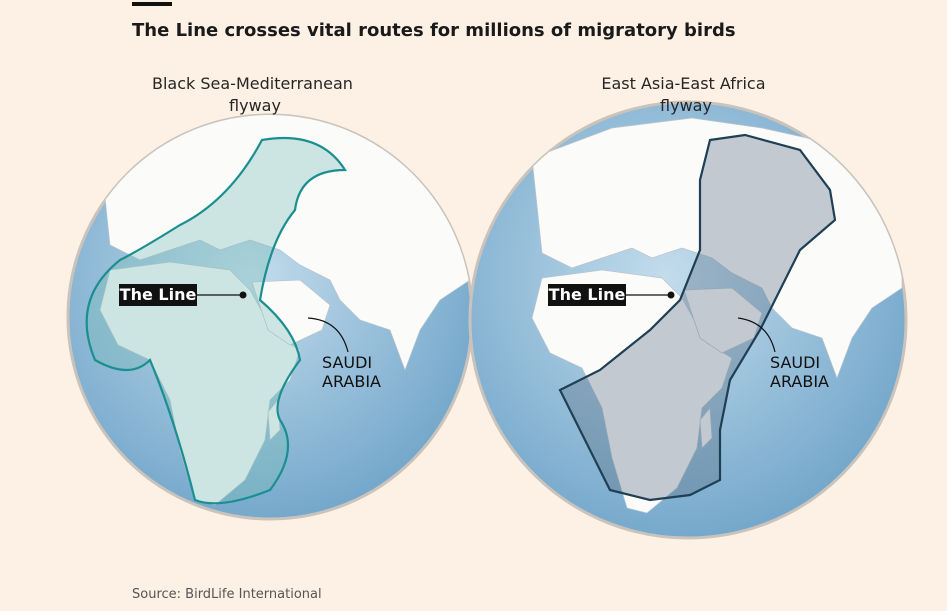 This screenshot has width=947, height=611. What do you see at coordinates (685, 94) in the screenshot?
I see `panel-title: East Asia-East Africa flyway` at bounding box center [685, 94].